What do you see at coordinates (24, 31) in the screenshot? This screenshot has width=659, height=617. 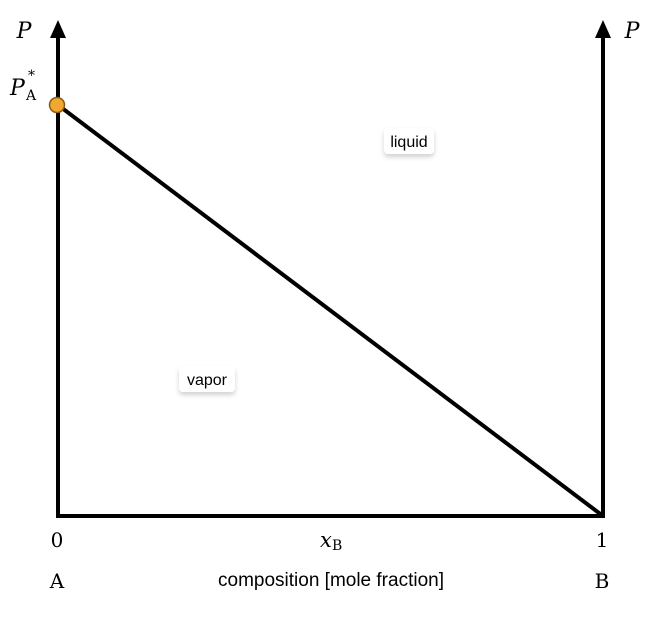 I see `left-axis-label: P` at bounding box center [24, 31].